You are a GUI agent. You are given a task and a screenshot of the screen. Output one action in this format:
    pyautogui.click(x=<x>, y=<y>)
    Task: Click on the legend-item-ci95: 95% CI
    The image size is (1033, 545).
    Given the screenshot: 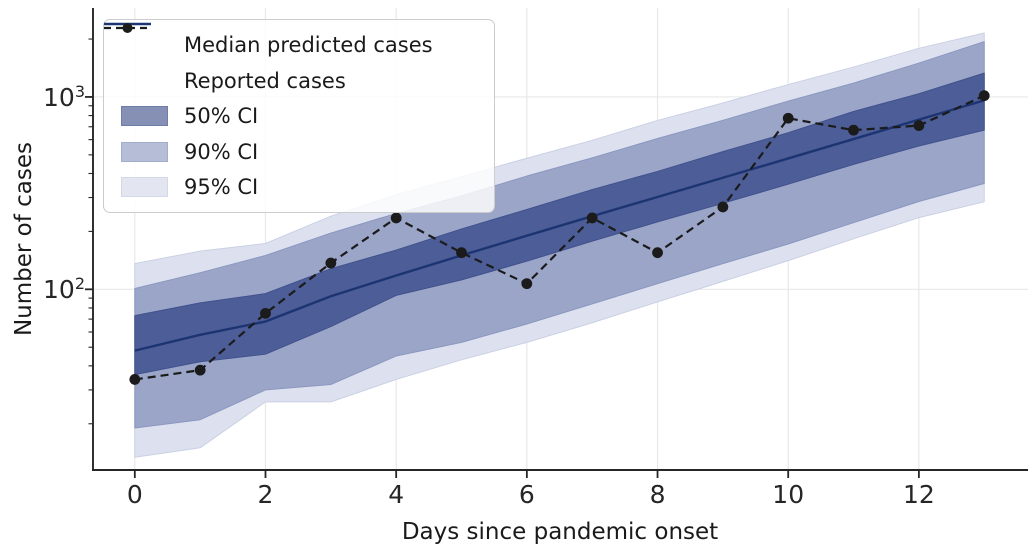 What is the action you would take?
    pyautogui.click(x=302, y=187)
    